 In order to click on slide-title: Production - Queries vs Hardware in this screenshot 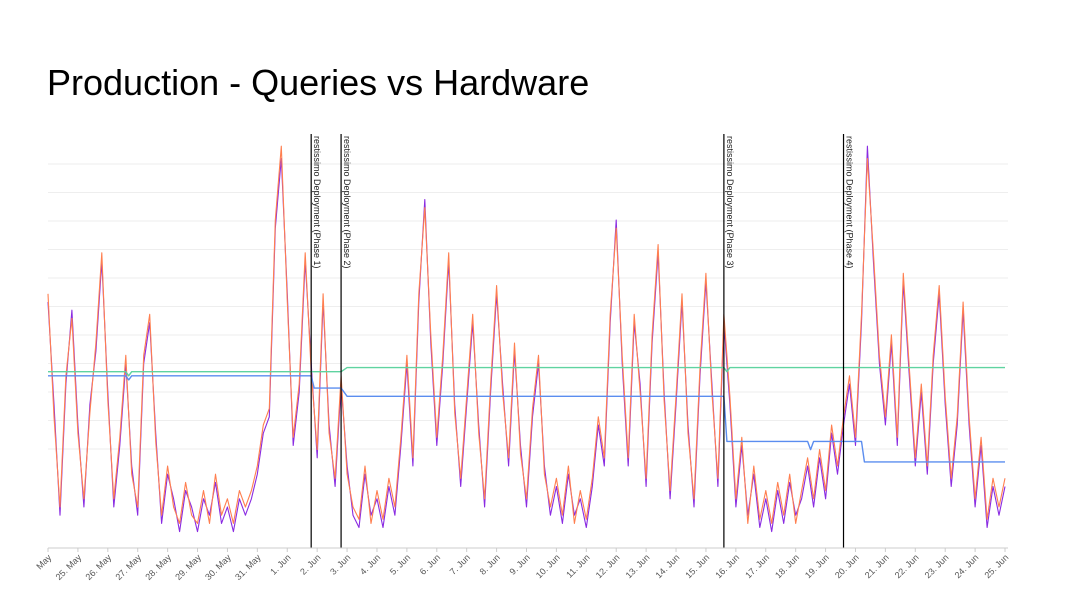, I will do `click(318, 82)`.